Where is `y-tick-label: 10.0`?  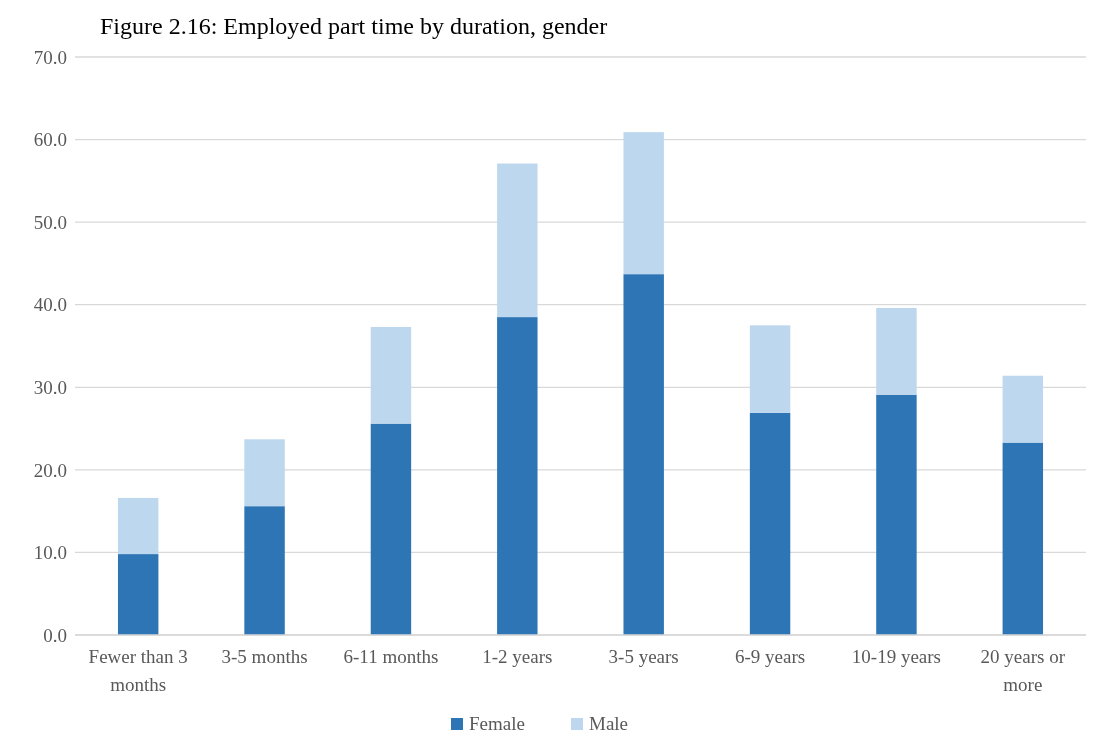 y-tick-label: 10.0 is located at coordinates (50, 553).